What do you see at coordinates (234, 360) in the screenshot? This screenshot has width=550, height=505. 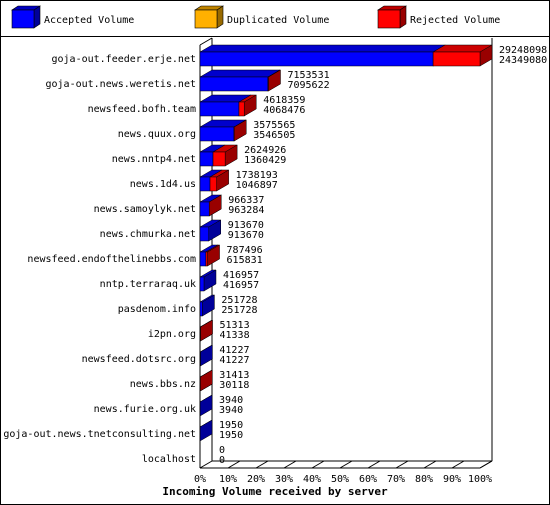 I see `value-label-accepted: 41227` at bounding box center [234, 360].